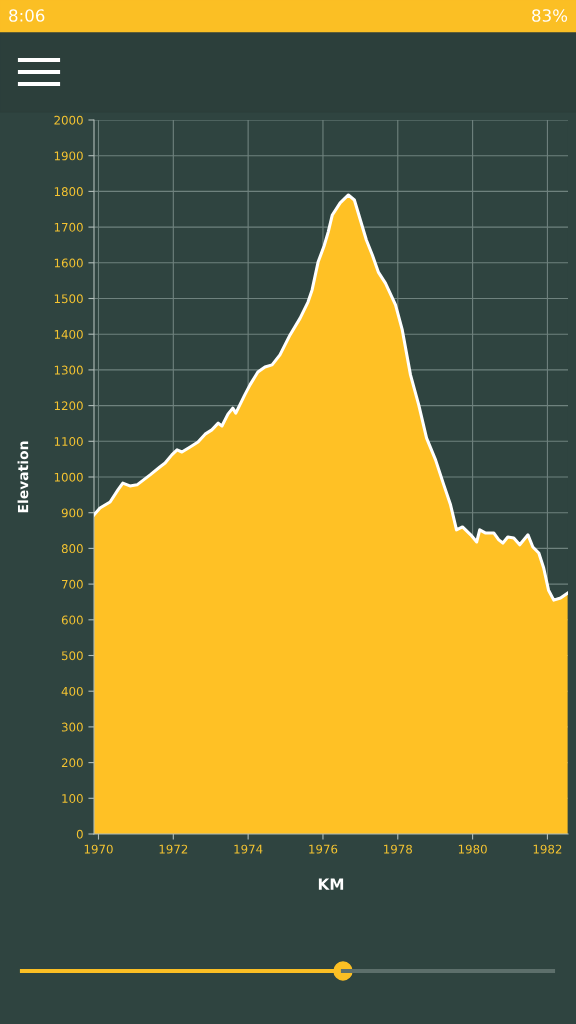 The width and height of the screenshot is (576, 1024). What do you see at coordinates (68, 263) in the screenshot?
I see `y-tick-label: 1600` at bounding box center [68, 263].